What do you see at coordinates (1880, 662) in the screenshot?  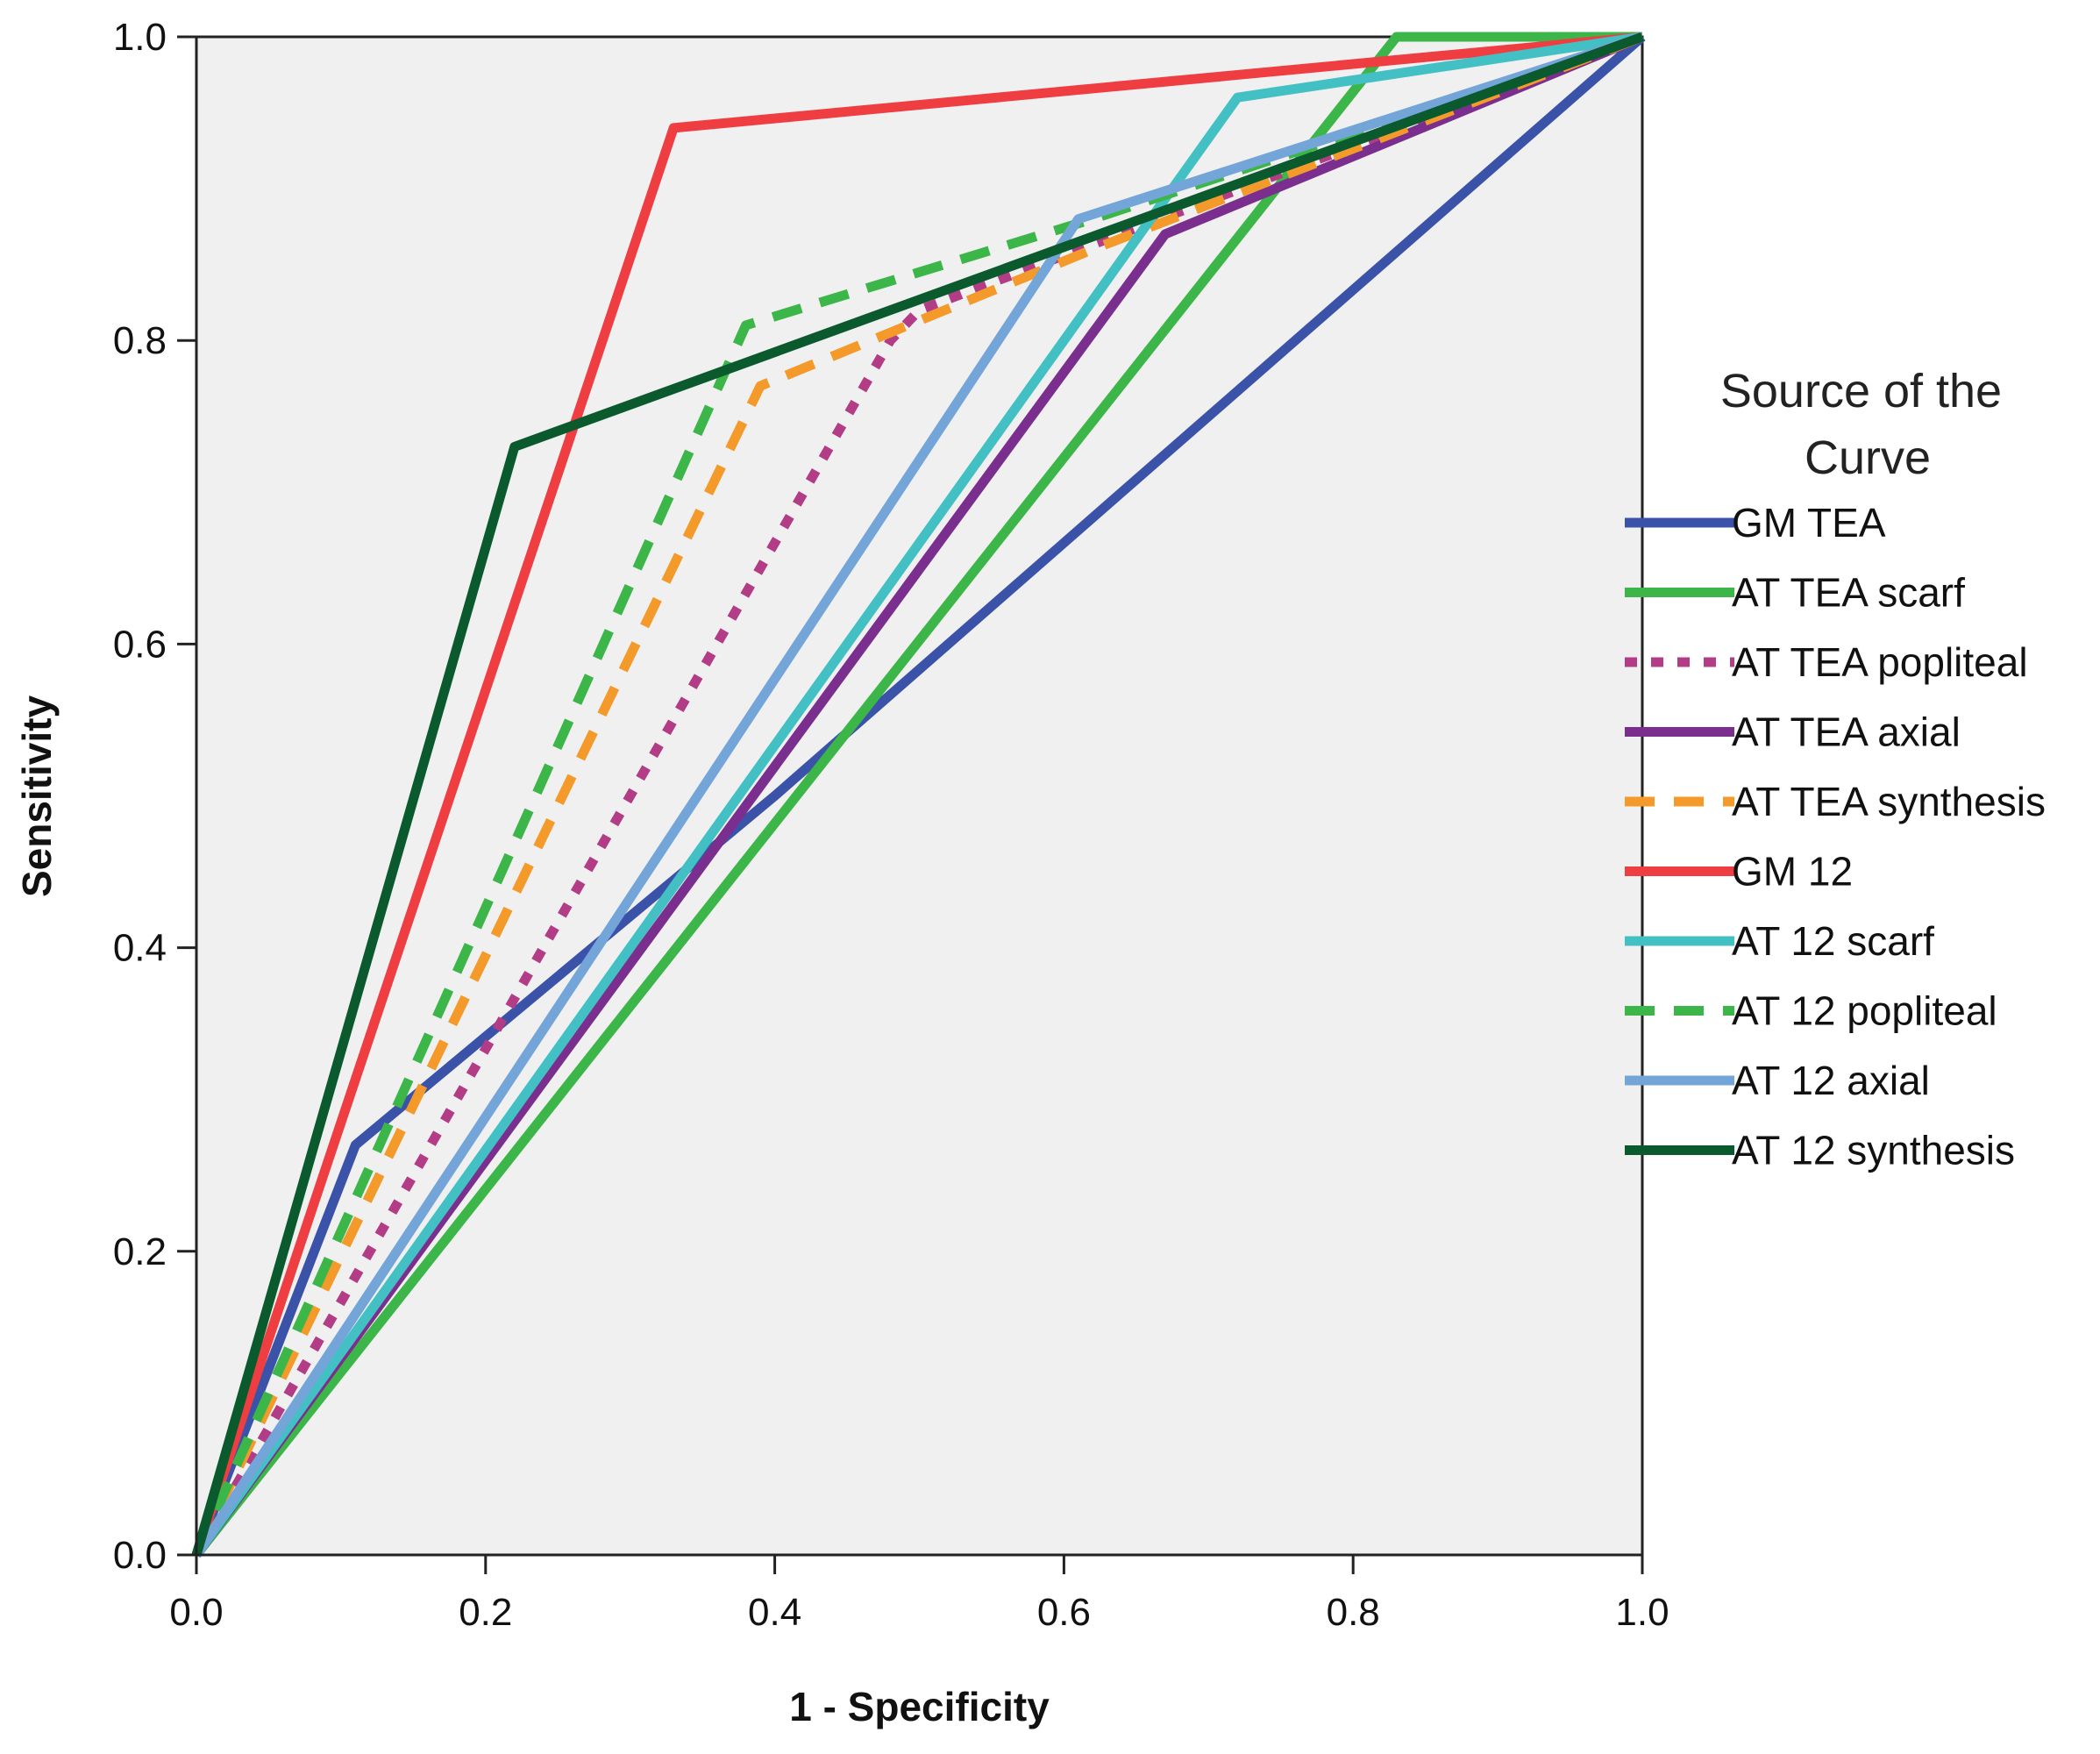 I see `legend-label: AT TEA popliteal` at bounding box center [1880, 662].